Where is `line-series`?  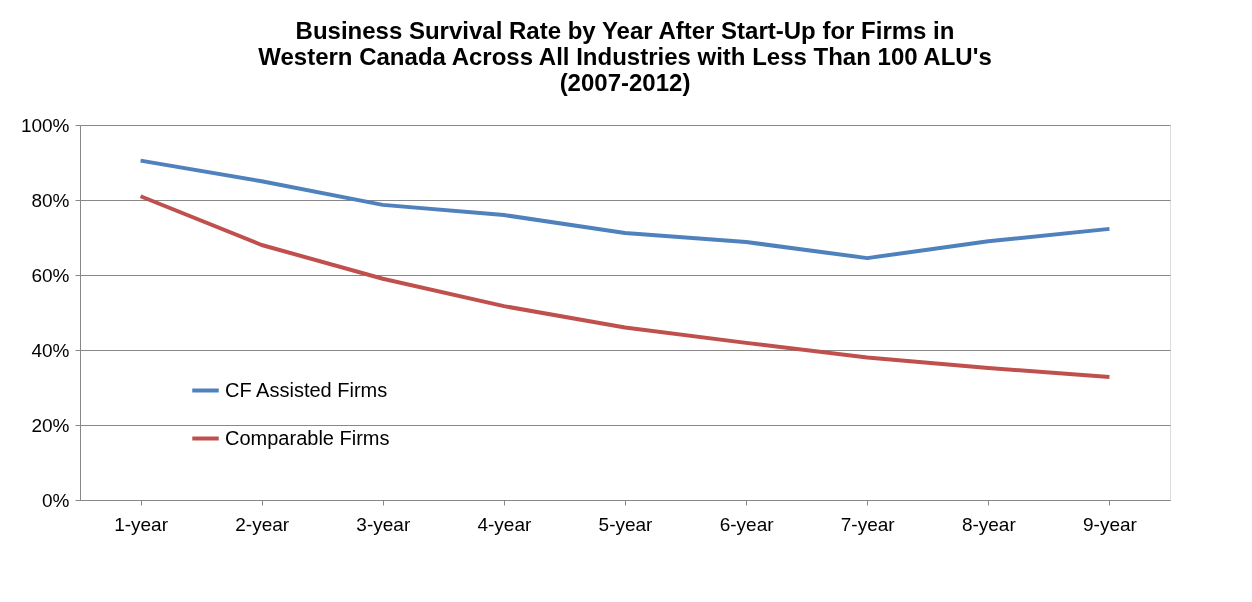
line-series is located at coordinates (625, 209).